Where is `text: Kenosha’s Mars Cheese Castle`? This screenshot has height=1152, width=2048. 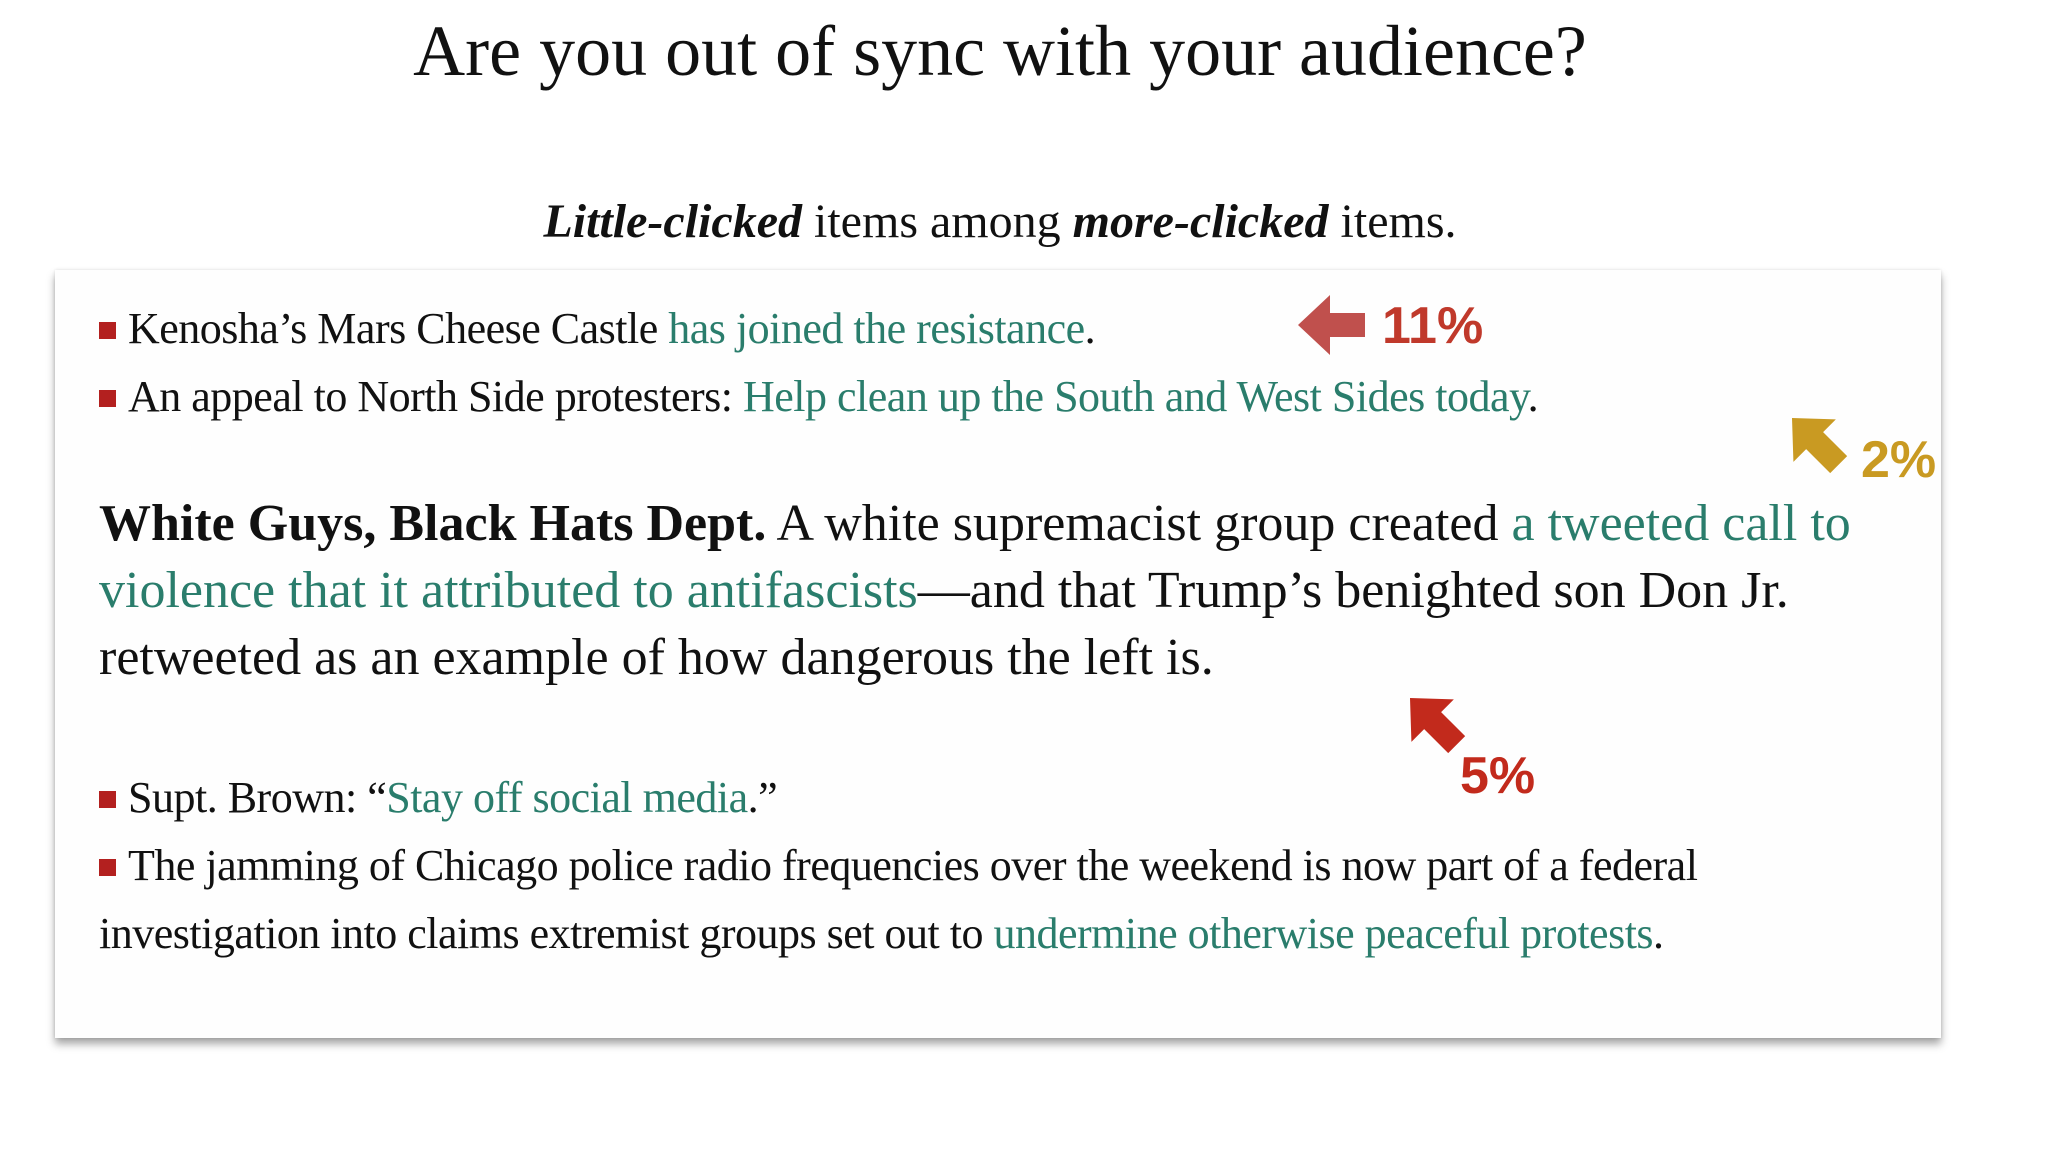
text: Kenosha’s Mars Cheese Castle is located at coordinates (398, 328).